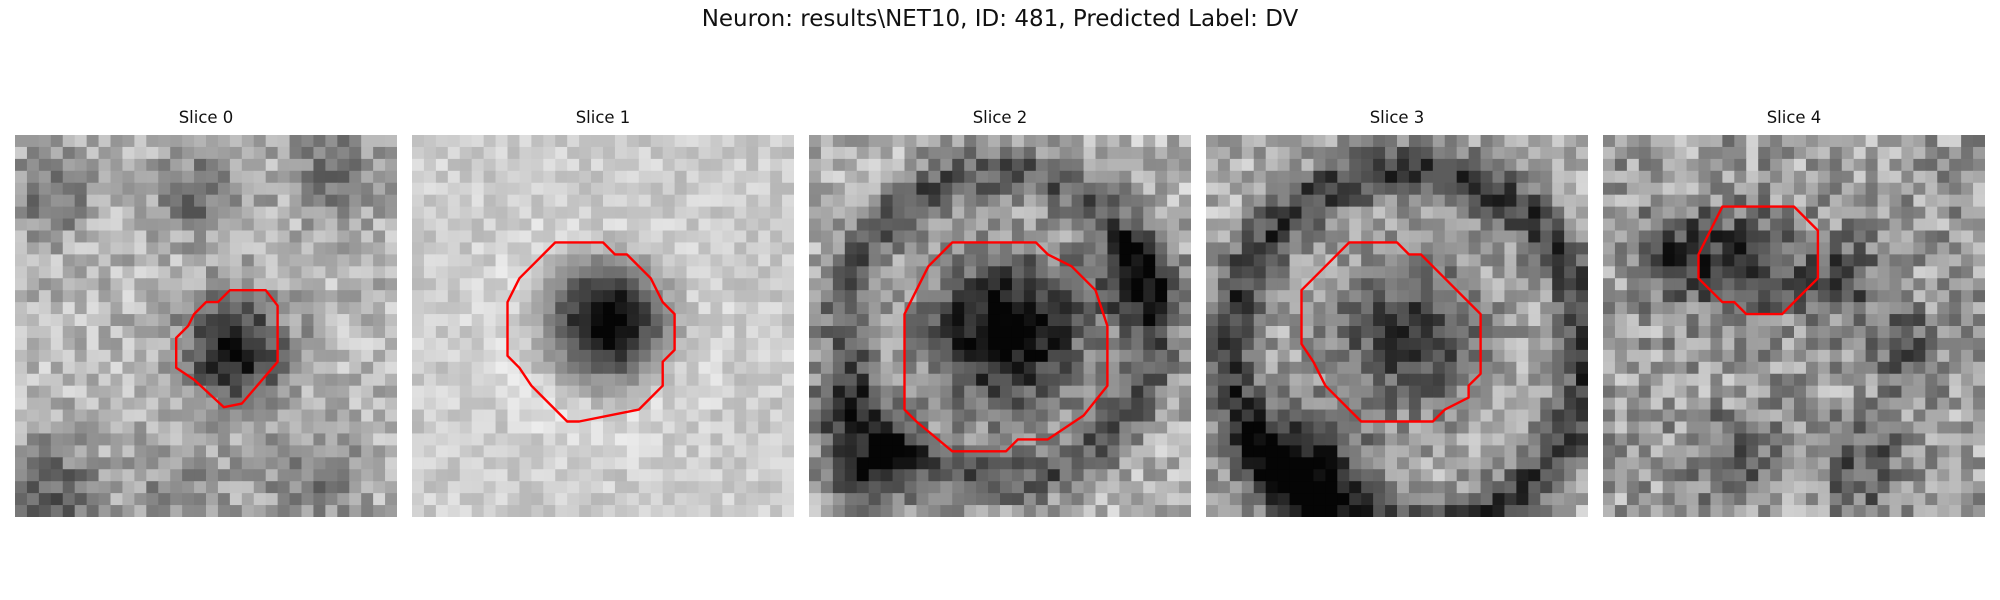 This screenshot has height=600, width=2000. What do you see at coordinates (1397, 117) in the screenshot?
I see `panel-title-slice-3: Slice 3` at bounding box center [1397, 117].